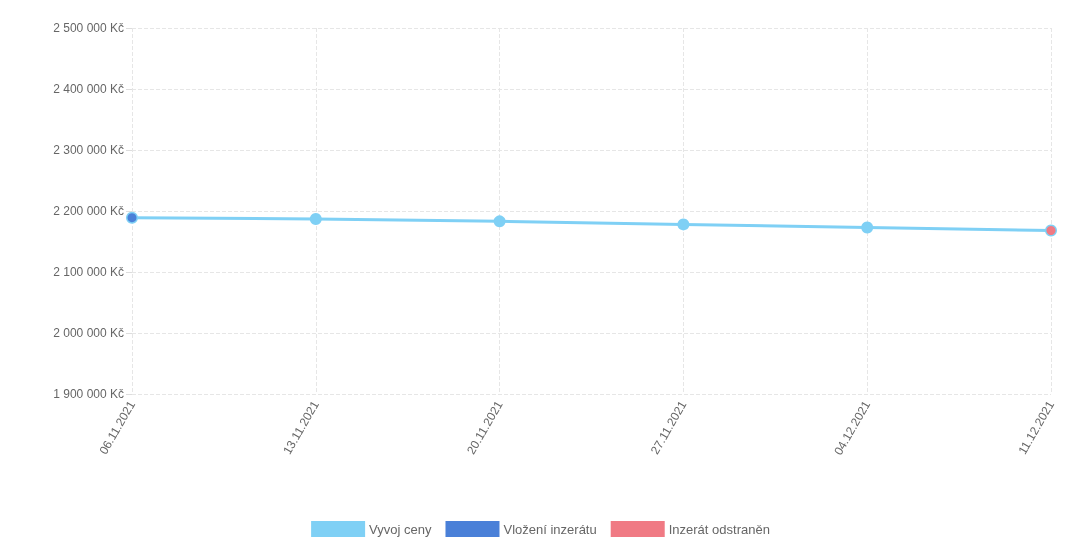  Describe the element at coordinates (88, 89) in the screenshot. I see `y-tick-label: 2 400 000 Kč` at that location.